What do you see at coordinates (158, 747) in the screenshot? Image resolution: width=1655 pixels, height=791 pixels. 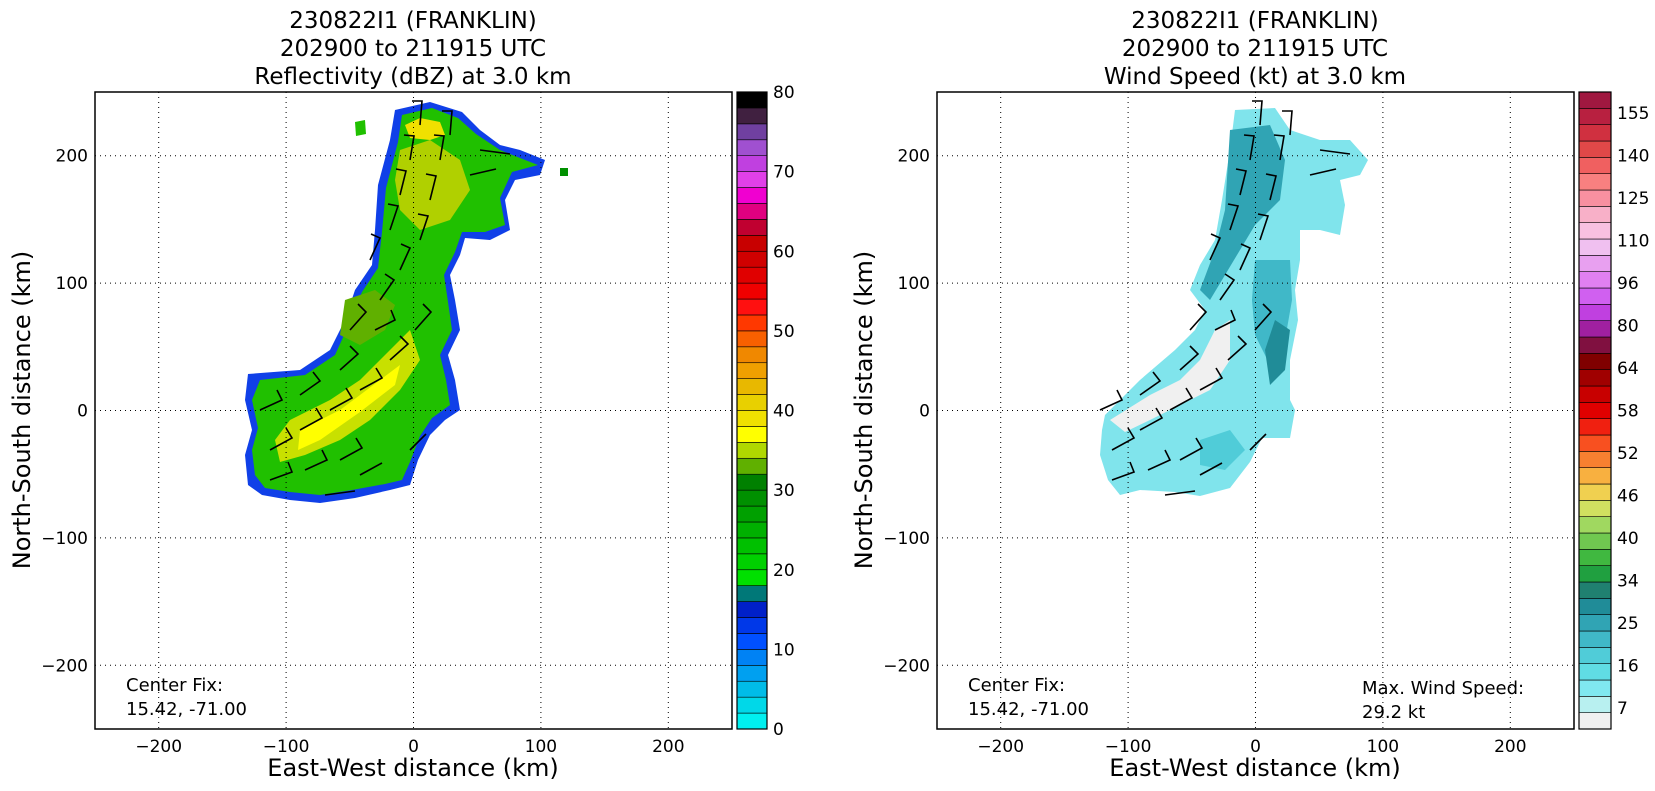 I see `left-xtick-label: −200` at bounding box center [158, 747].